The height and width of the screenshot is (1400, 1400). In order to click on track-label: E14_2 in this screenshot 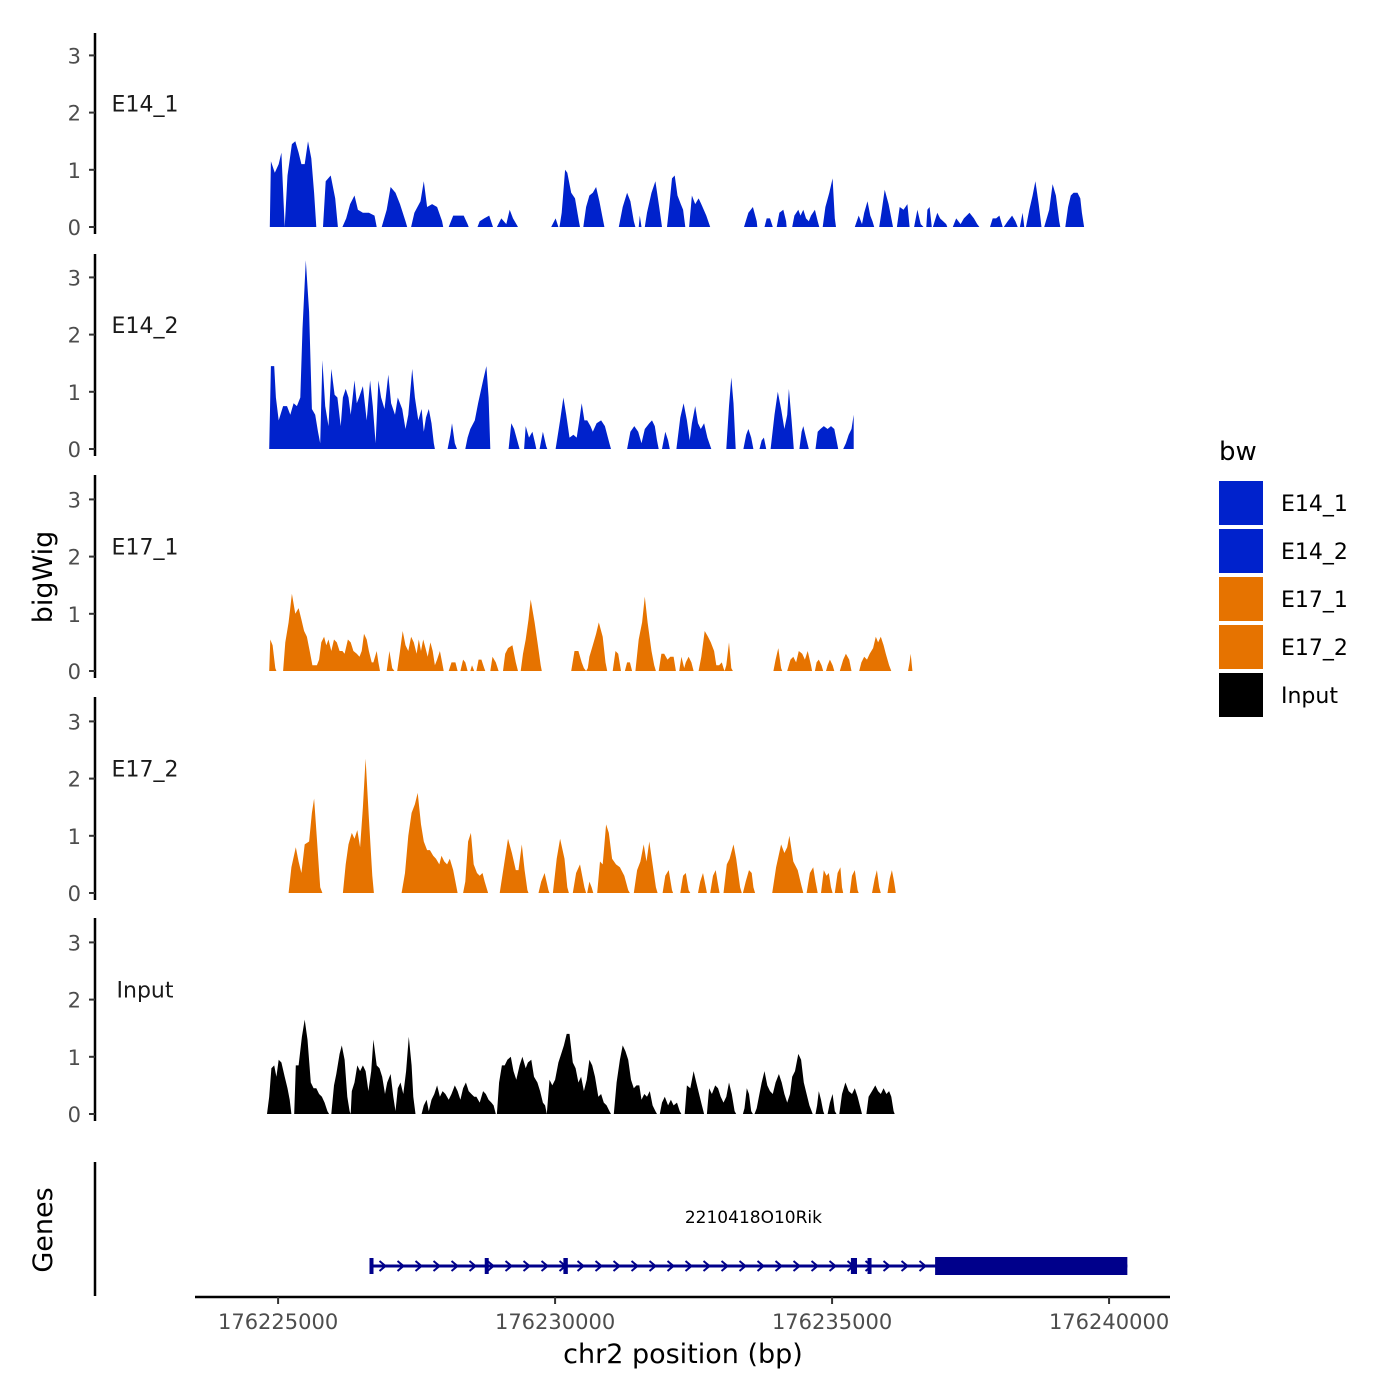, I will do `click(145, 326)`.